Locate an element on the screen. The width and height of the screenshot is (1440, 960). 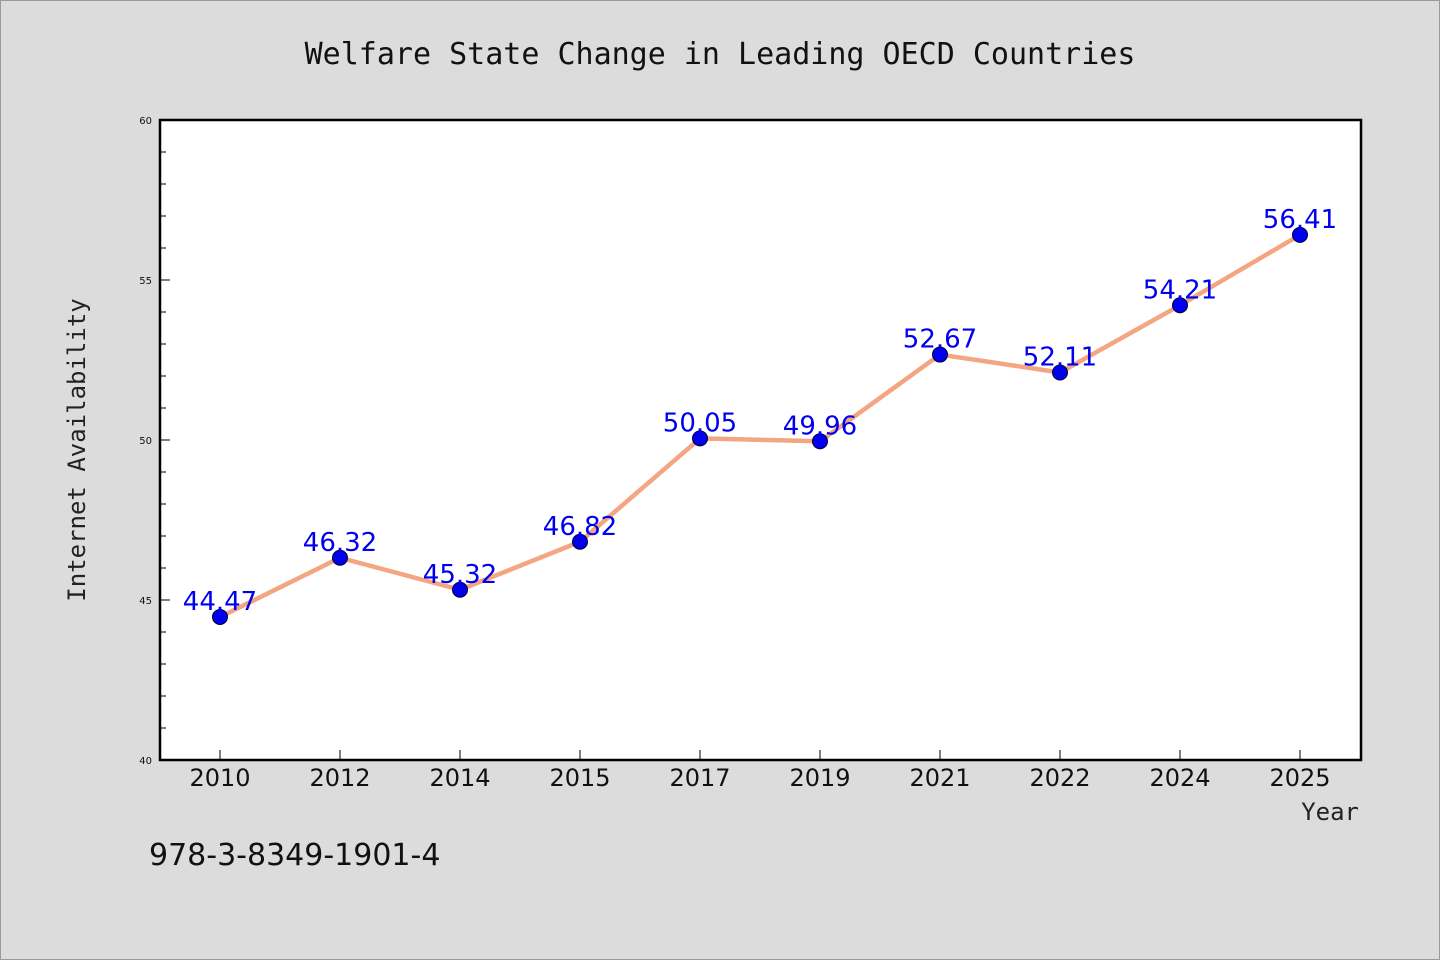
data-label: 45.32 is located at coordinates (460, 575).